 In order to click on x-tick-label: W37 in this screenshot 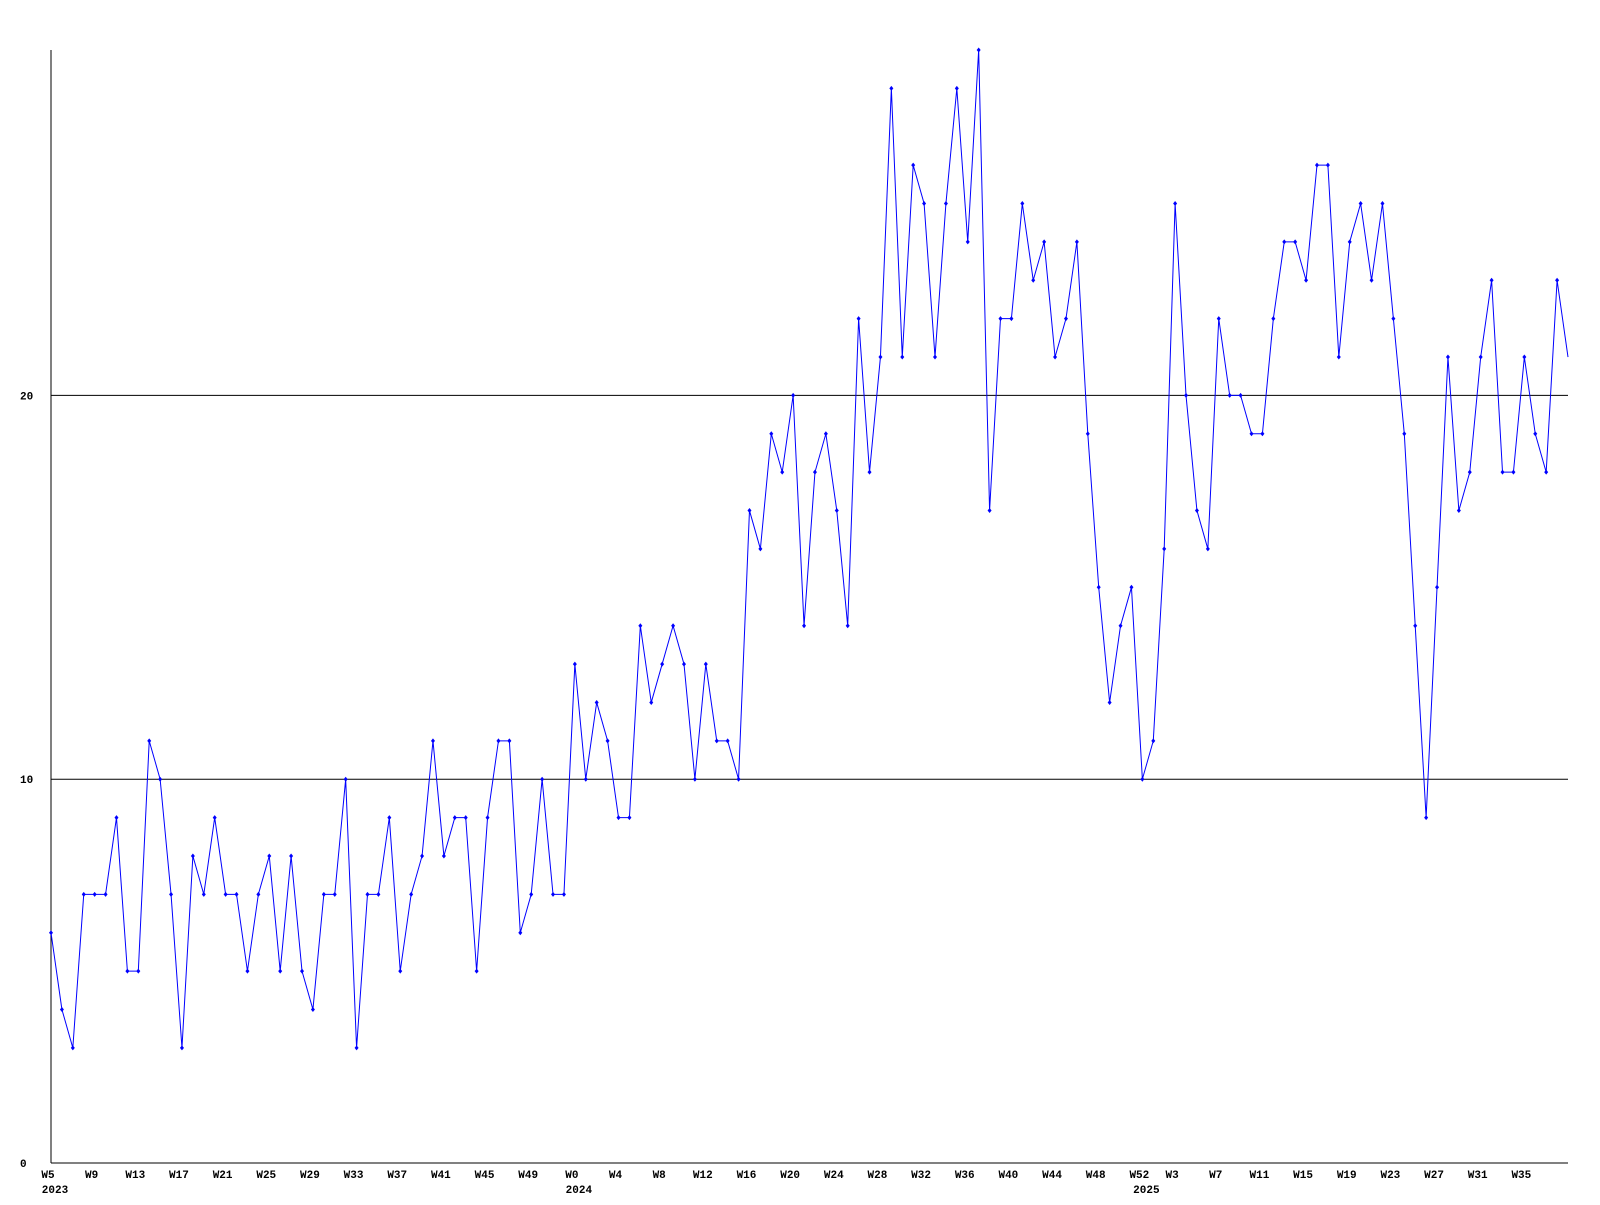, I will do `click(397, 1176)`.